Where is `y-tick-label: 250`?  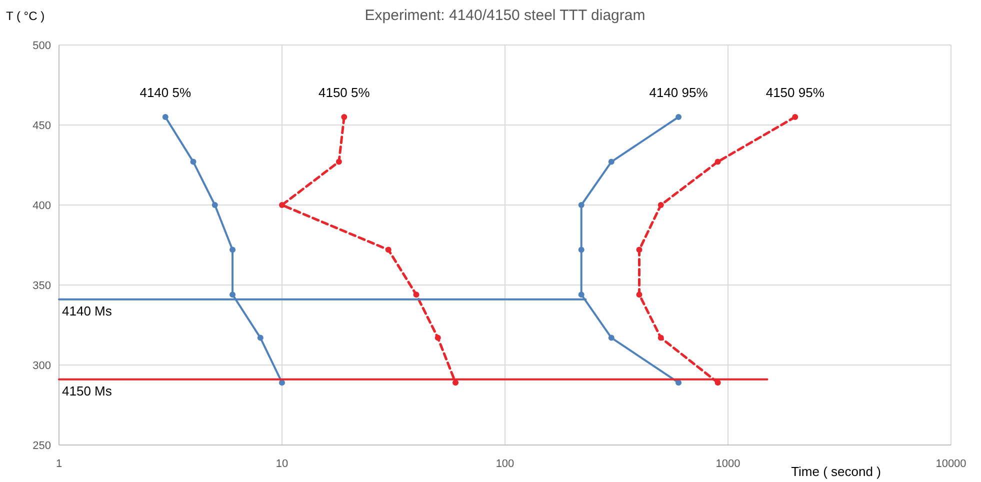 y-tick-label: 250 is located at coordinates (41, 446).